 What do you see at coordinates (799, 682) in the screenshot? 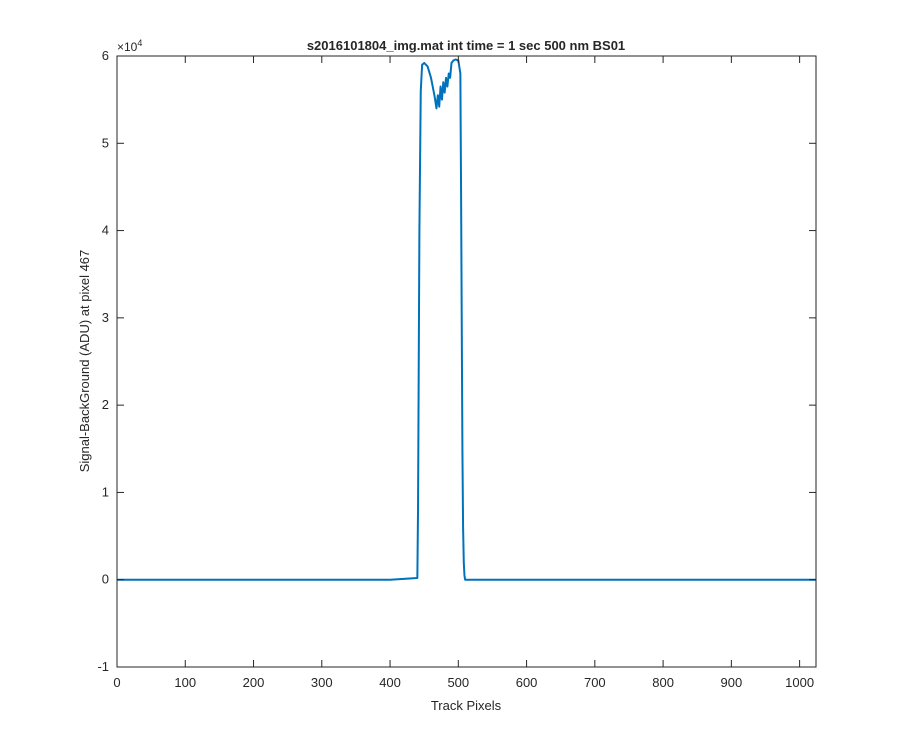
I see `x-tick-label: 1000` at bounding box center [799, 682].